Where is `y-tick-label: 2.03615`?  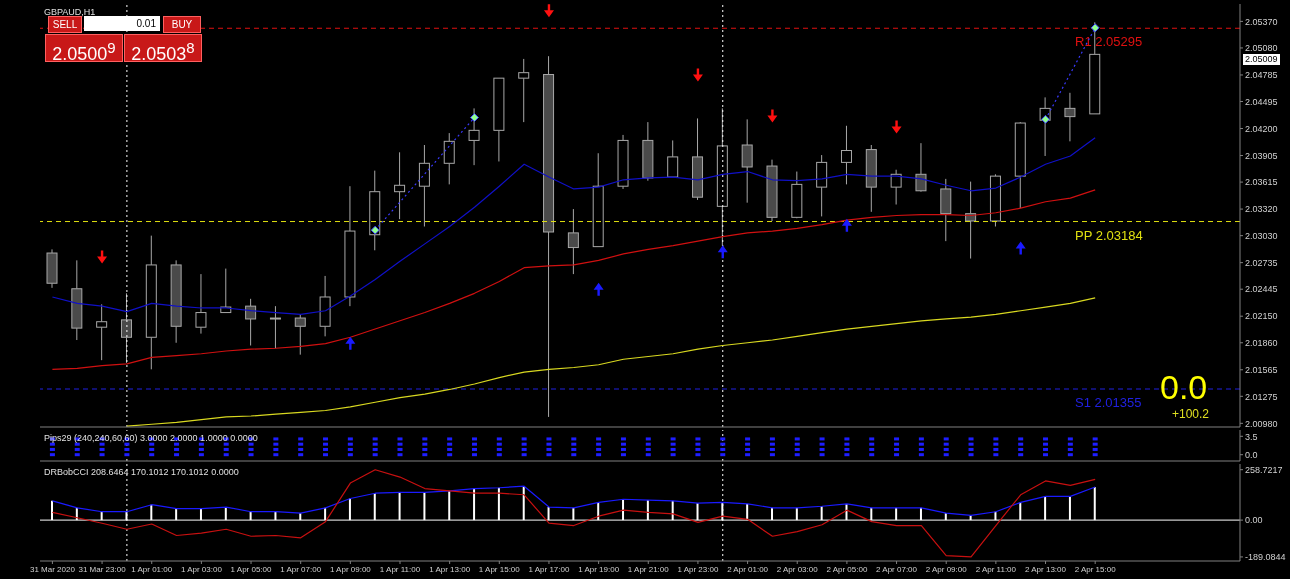 y-tick-label: 2.03615 is located at coordinates (1261, 182).